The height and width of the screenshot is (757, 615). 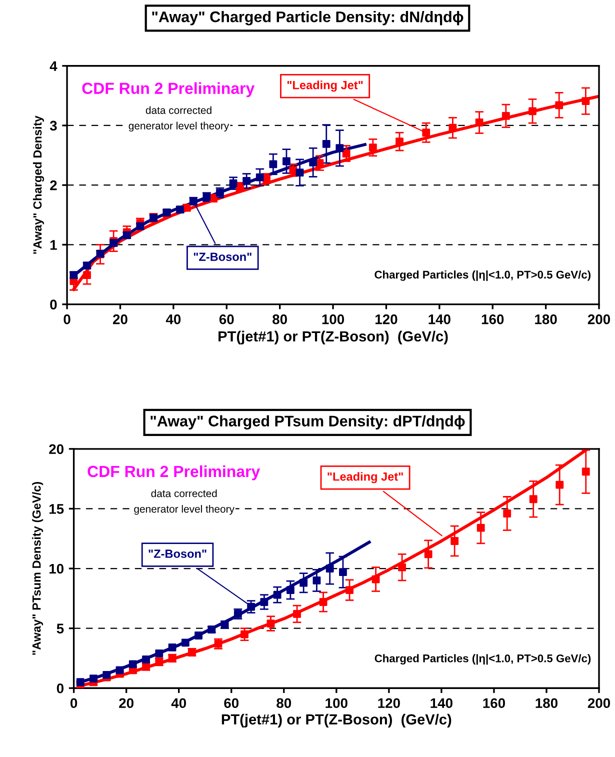 What do you see at coordinates (38, 568) in the screenshot?
I see `y-axis-title: "Away" PTsum Density (GeV/c)` at bounding box center [38, 568].